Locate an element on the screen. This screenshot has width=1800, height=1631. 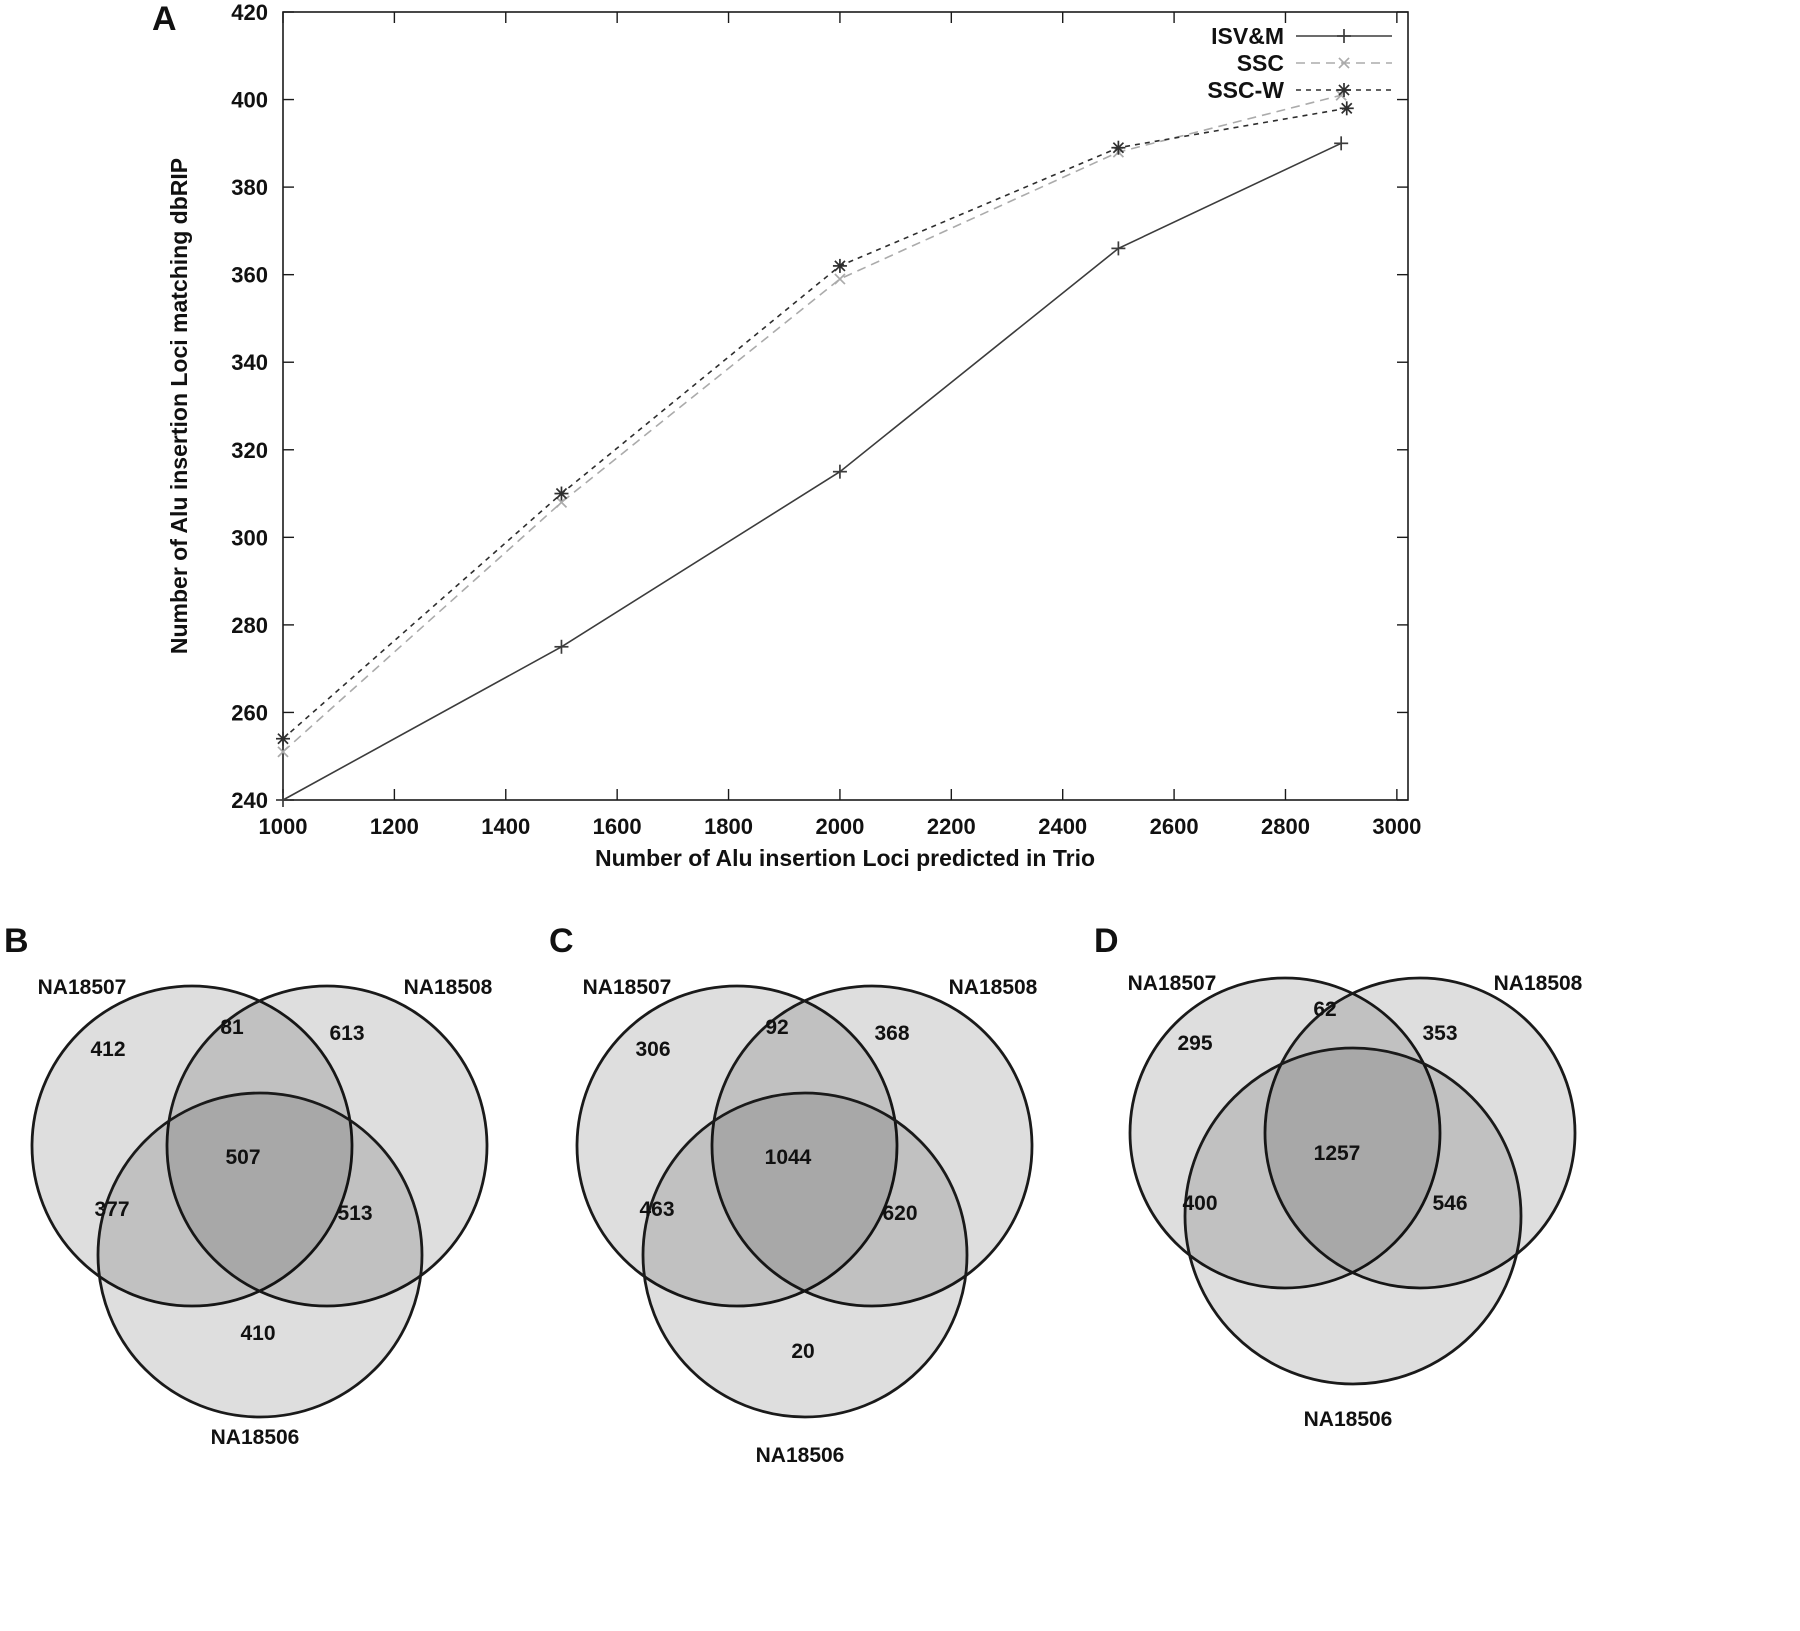
venn-d-set-label-na18506: NA18506 is located at coordinates (1348, 1419).